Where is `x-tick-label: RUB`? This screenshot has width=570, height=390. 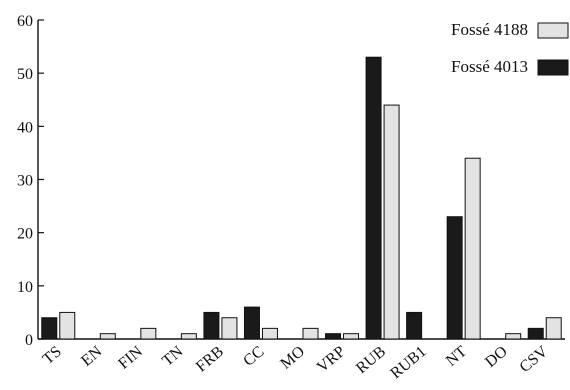 x-tick-label: RUB is located at coordinates (371, 360).